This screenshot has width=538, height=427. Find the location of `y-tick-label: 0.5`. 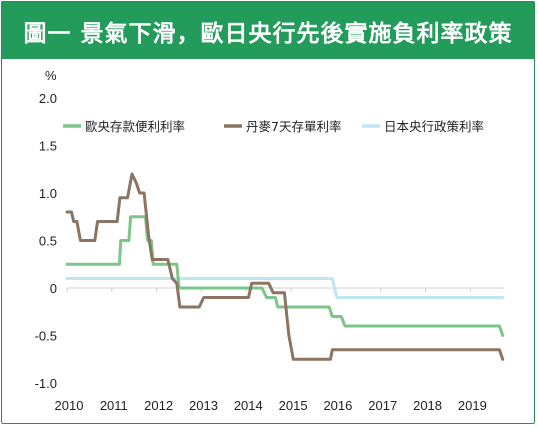

y-tick-label: 0.5 is located at coordinates (48, 241).